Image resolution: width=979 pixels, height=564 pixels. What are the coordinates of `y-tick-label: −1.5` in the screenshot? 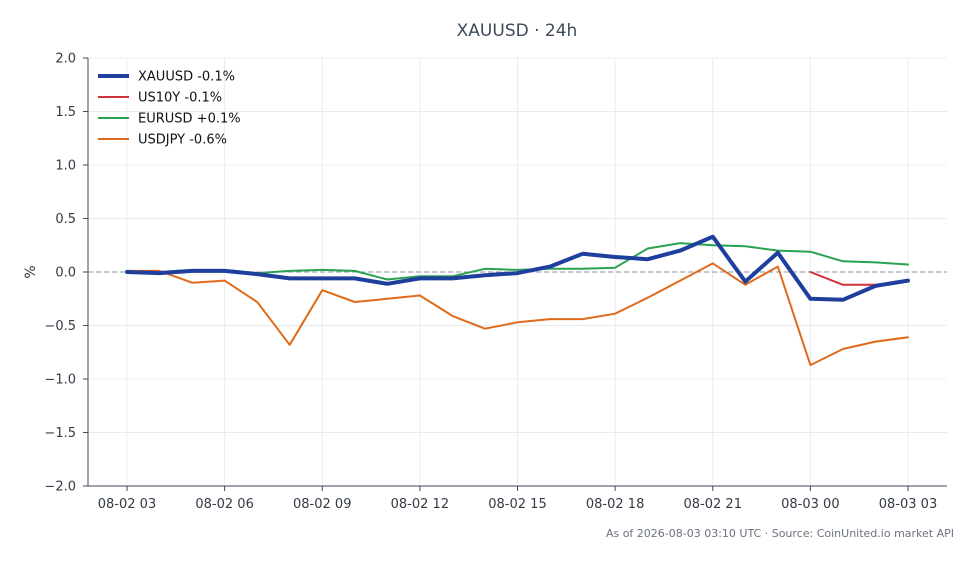 It's located at (60, 433).